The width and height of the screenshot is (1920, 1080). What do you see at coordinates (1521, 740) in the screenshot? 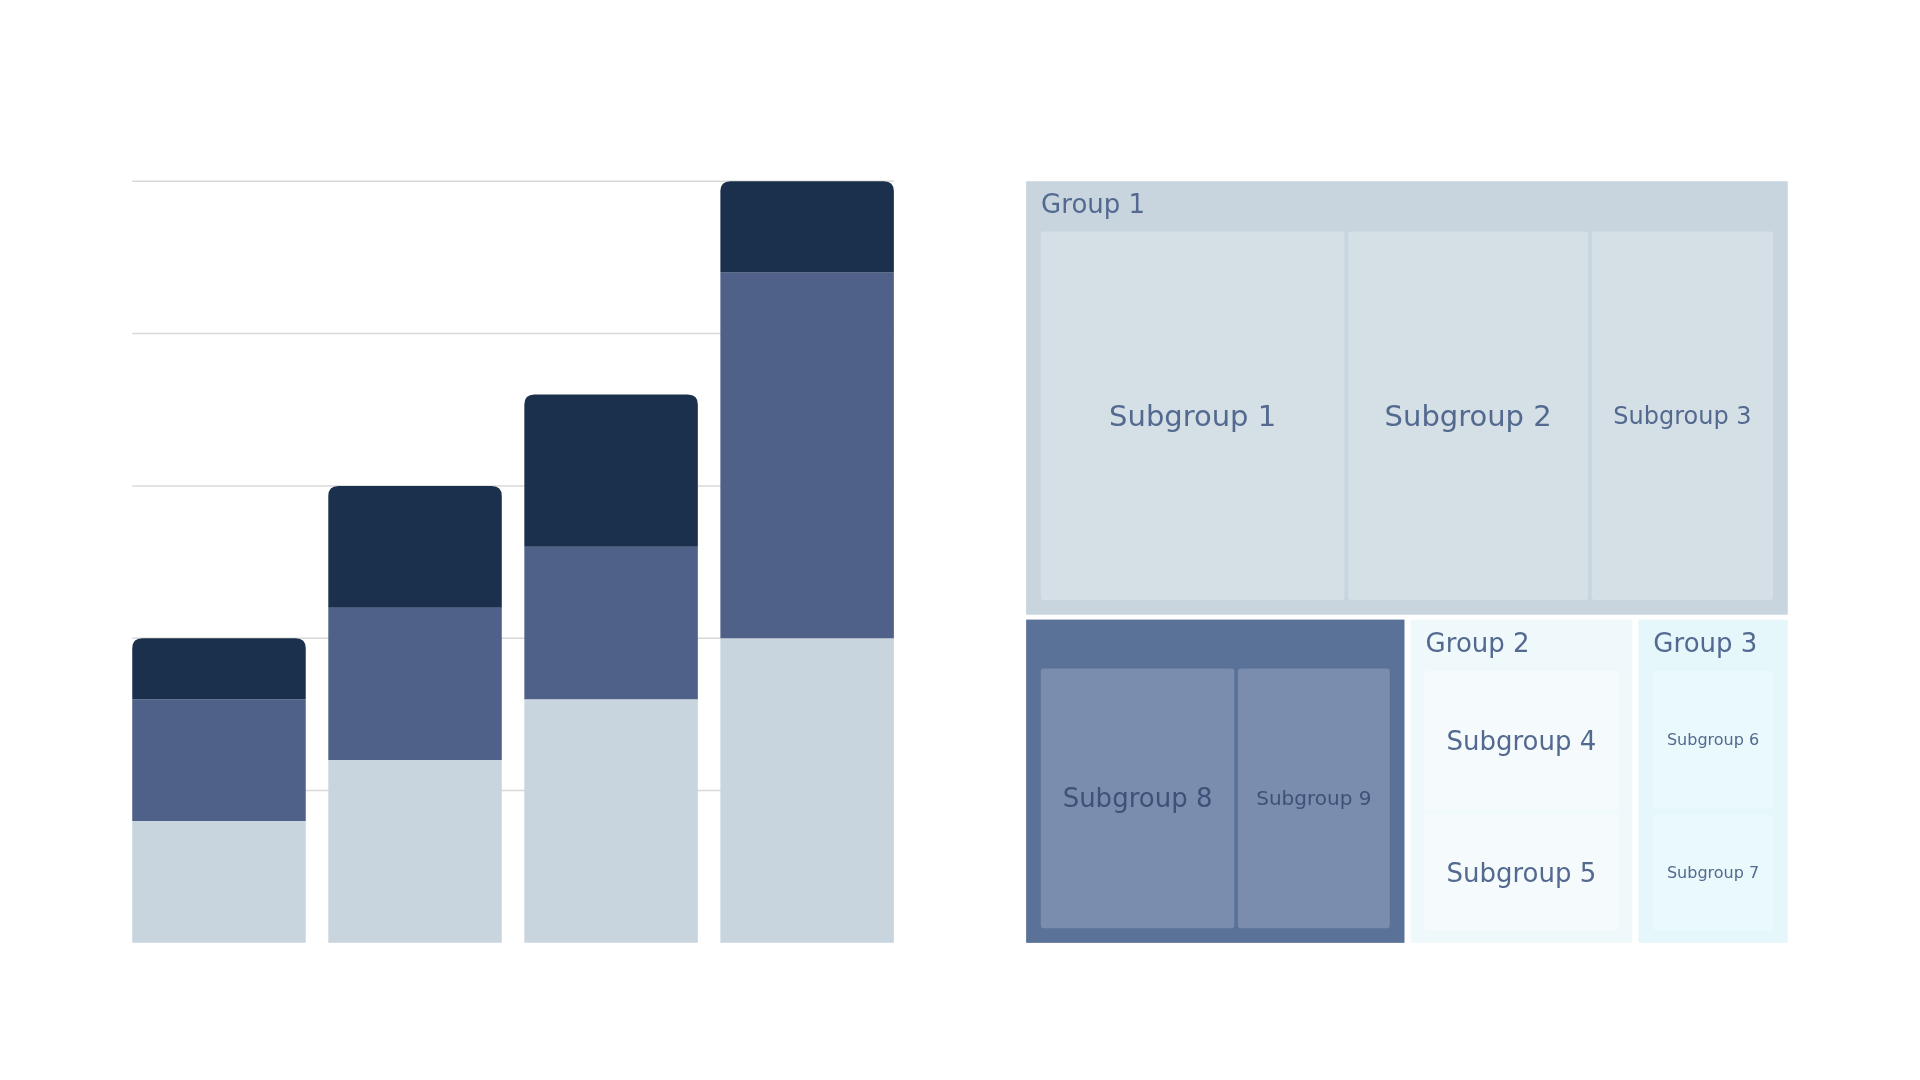
I see `category-label: Subgroup 4` at bounding box center [1521, 740].